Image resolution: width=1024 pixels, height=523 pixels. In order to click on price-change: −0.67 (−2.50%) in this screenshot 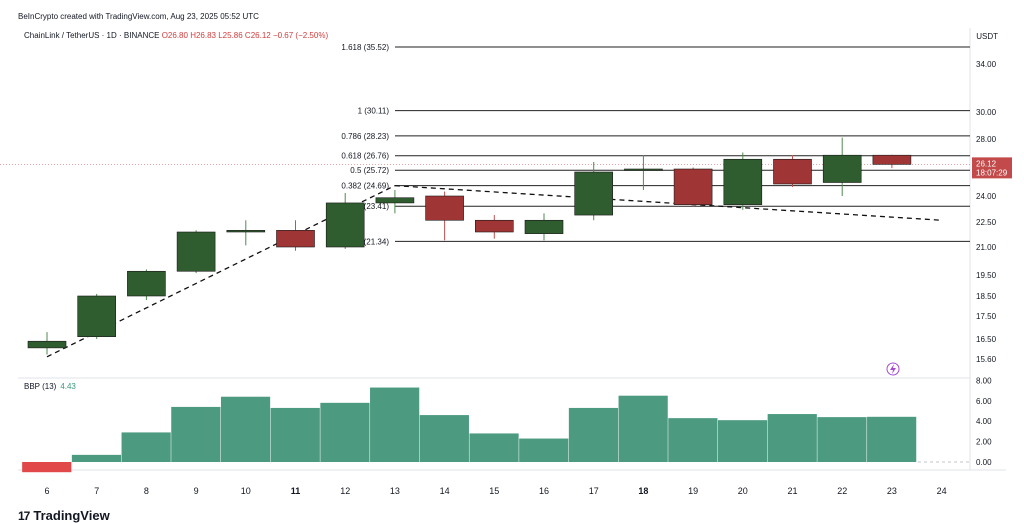, I will do `click(300, 35)`.